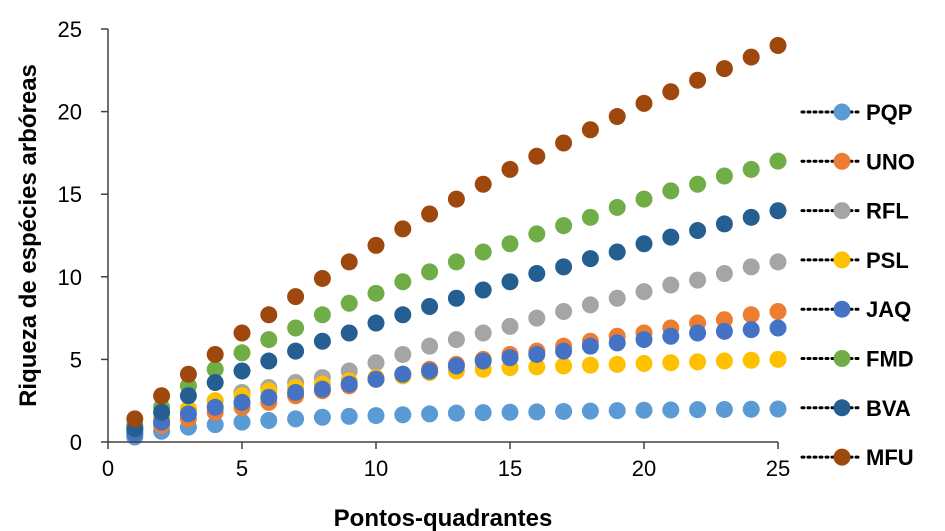  Describe the element at coordinates (856, 112) in the screenshot. I see `legend-item-pqp: PQP` at that location.